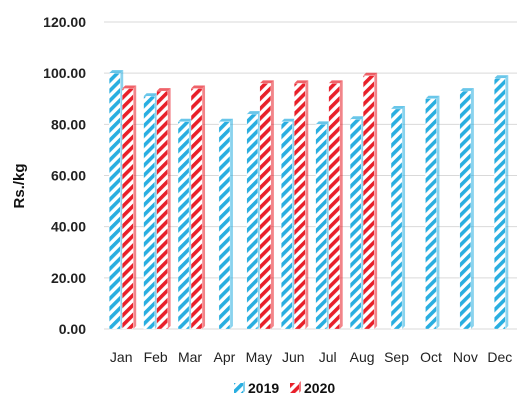 The image size is (526, 399). I want to click on x-tick-label: Mar, so click(190, 357).